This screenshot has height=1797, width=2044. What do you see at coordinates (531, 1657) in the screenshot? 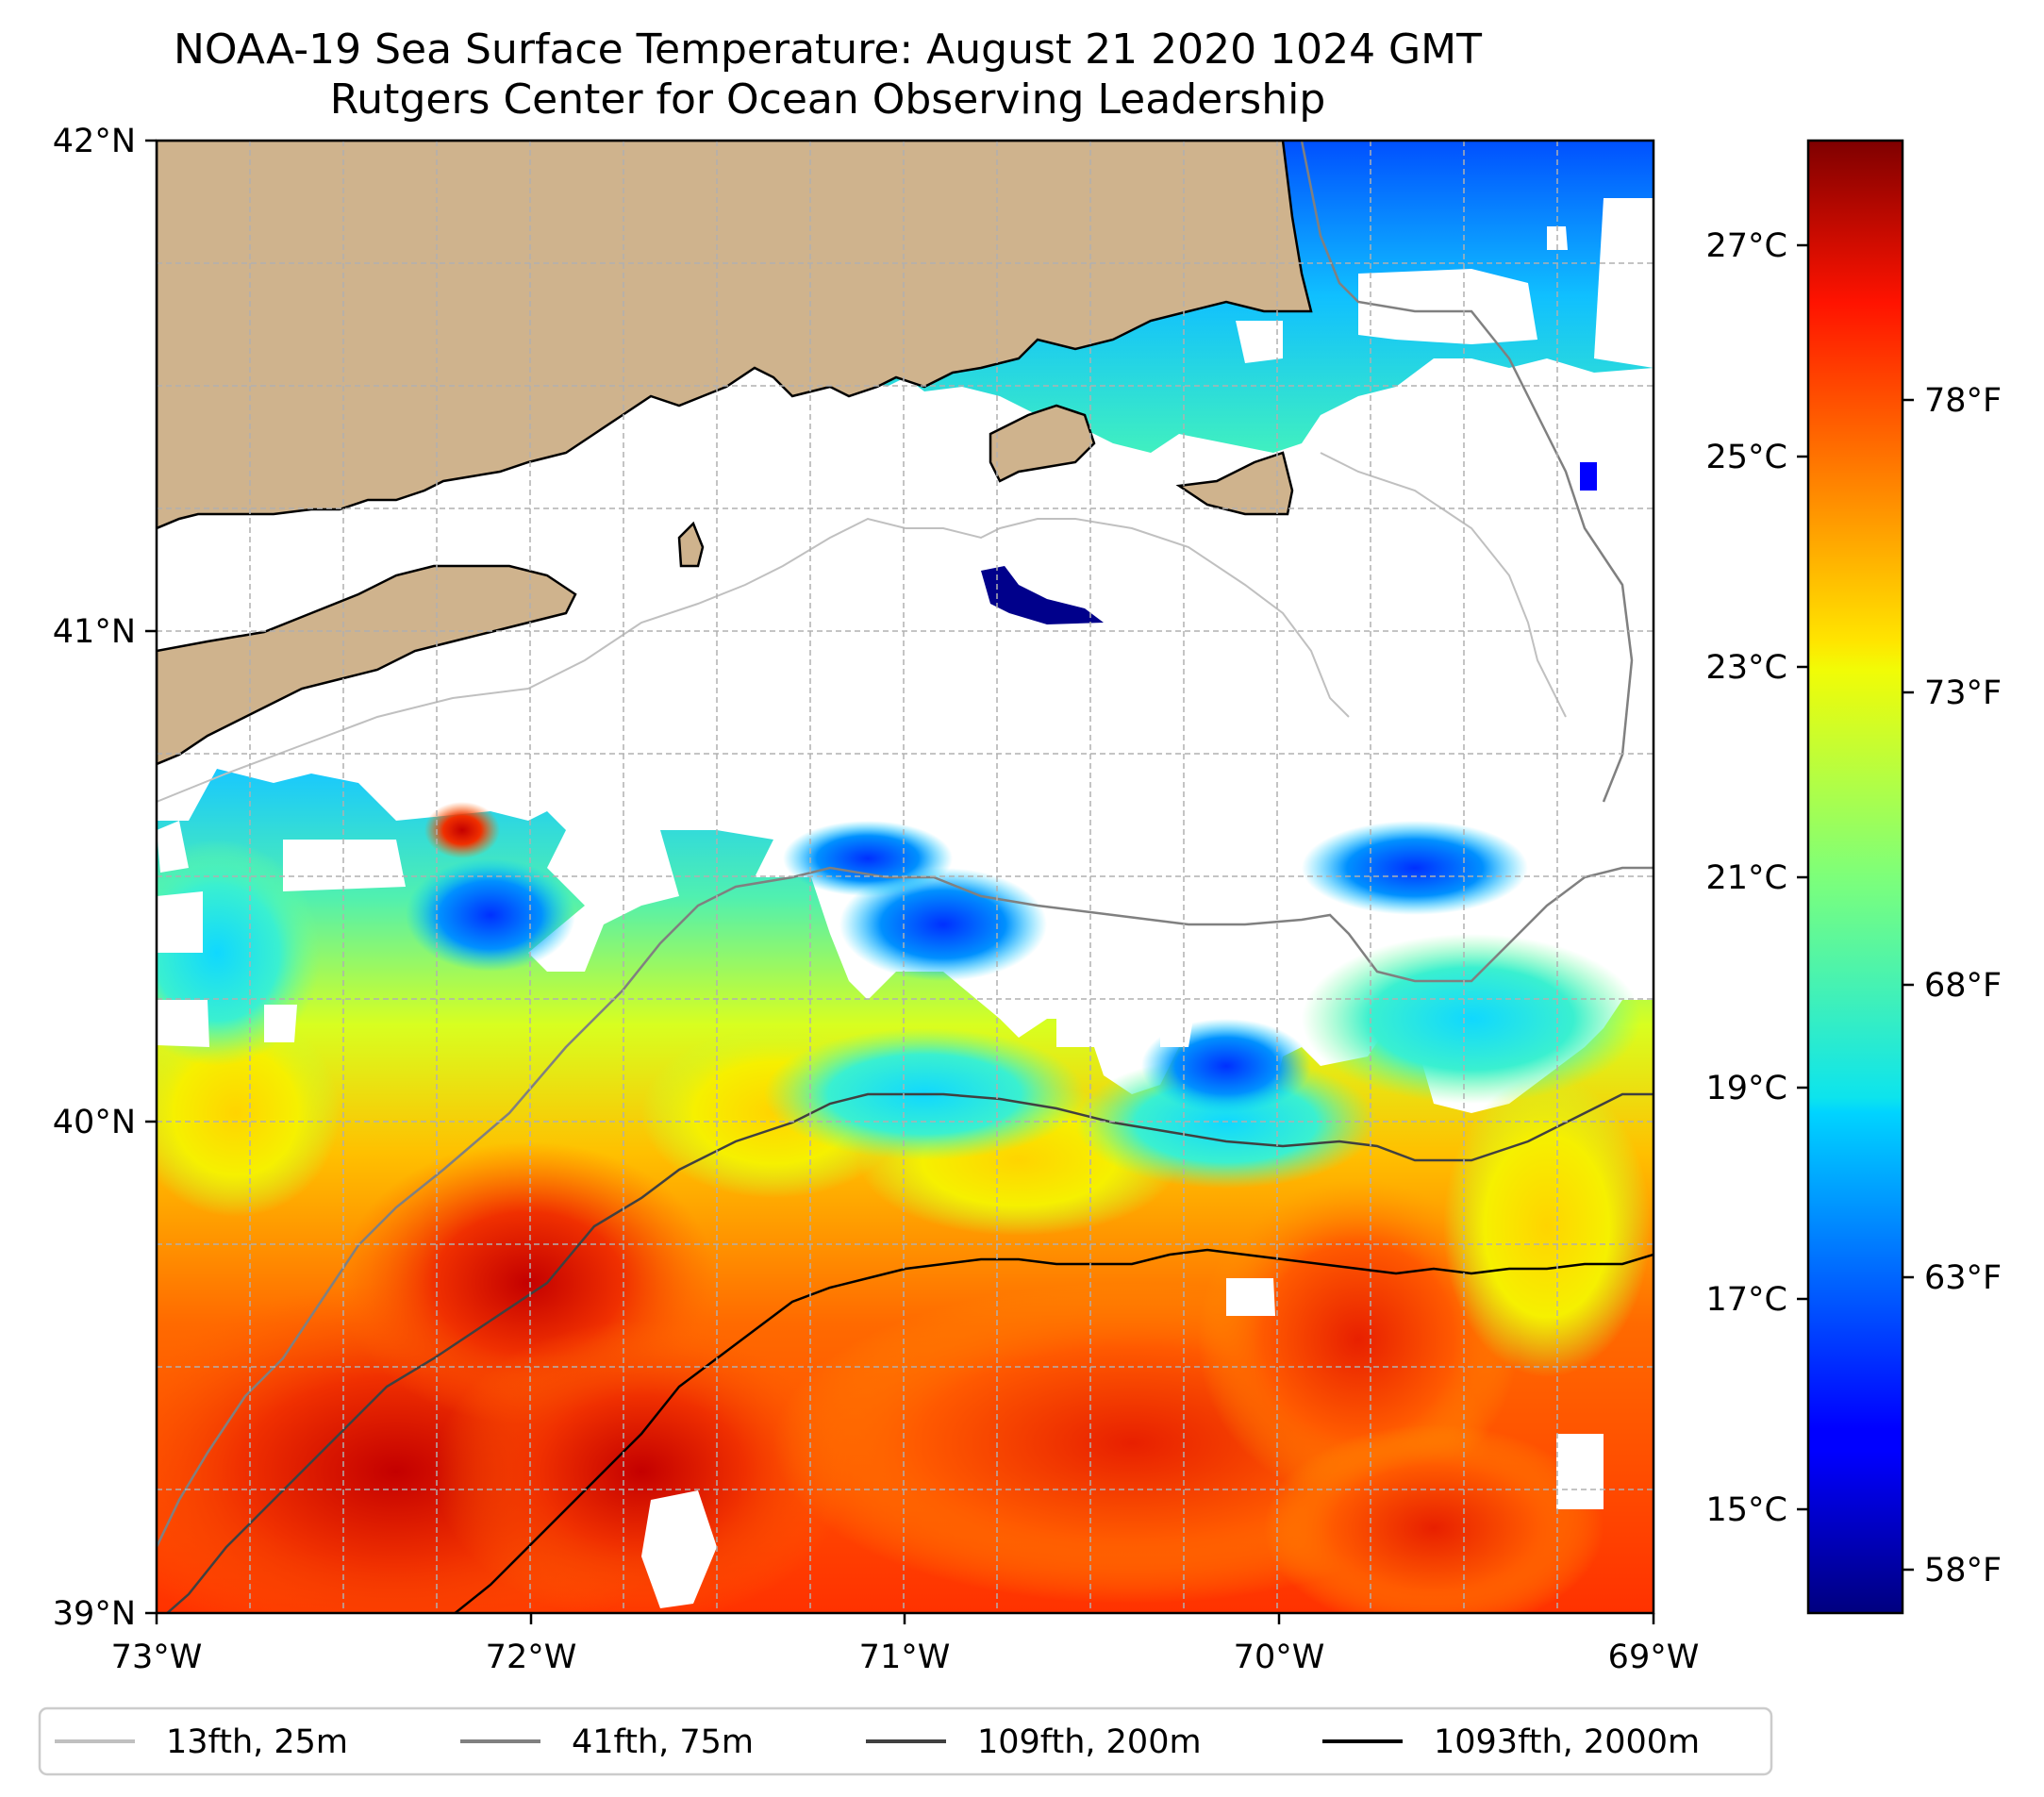
I see `x-tick-label: 72°W` at bounding box center [531, 1657].